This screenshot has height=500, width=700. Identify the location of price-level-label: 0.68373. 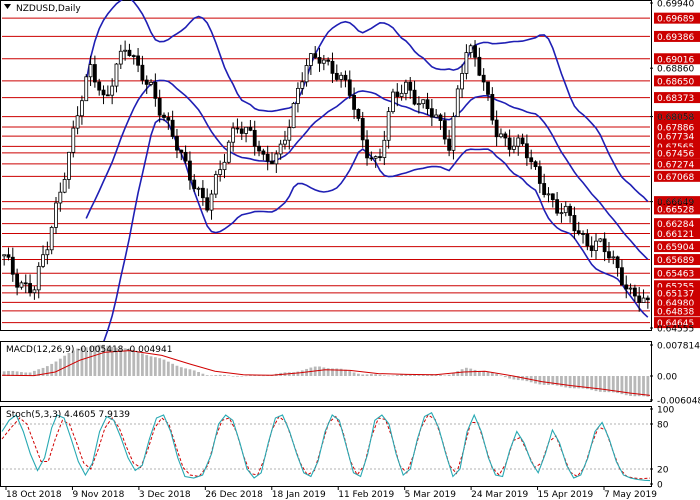
(675, 99).